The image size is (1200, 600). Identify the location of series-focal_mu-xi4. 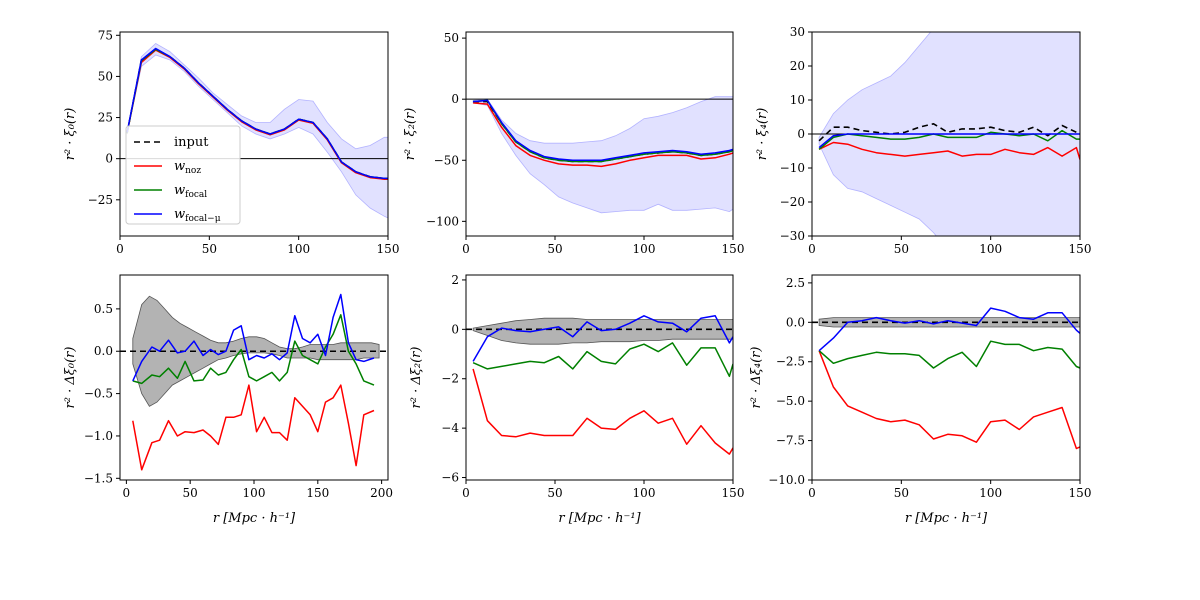
(949, 141).